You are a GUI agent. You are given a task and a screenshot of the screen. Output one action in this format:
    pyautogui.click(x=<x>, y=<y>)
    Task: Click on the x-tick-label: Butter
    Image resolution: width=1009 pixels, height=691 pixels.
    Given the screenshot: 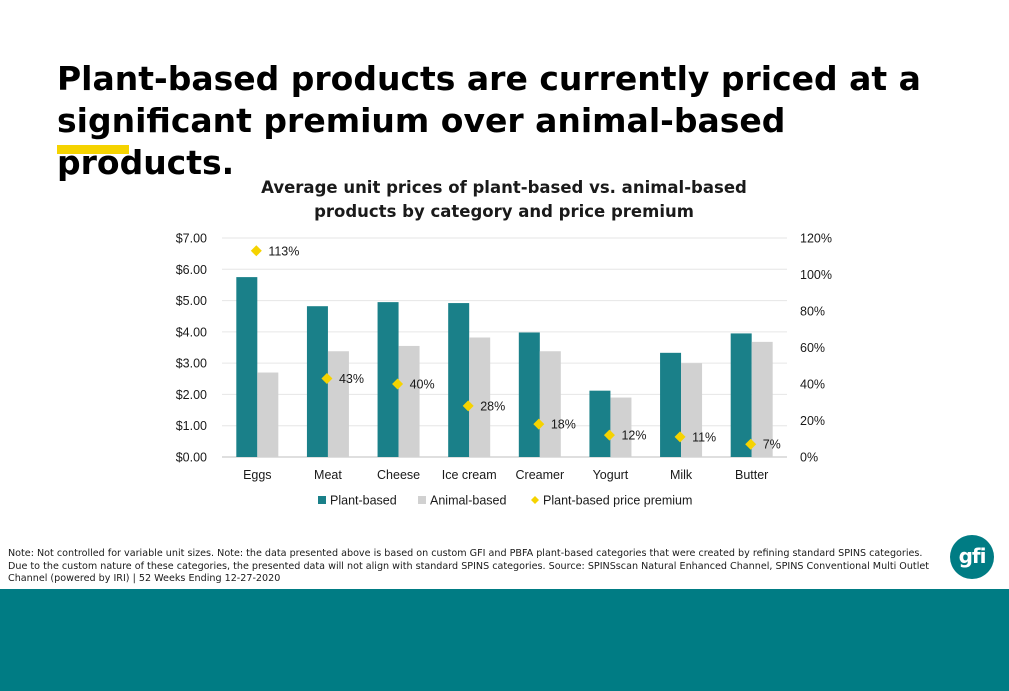 What is the action you would take?
    pyautogui.click(x=751, y=475)
    